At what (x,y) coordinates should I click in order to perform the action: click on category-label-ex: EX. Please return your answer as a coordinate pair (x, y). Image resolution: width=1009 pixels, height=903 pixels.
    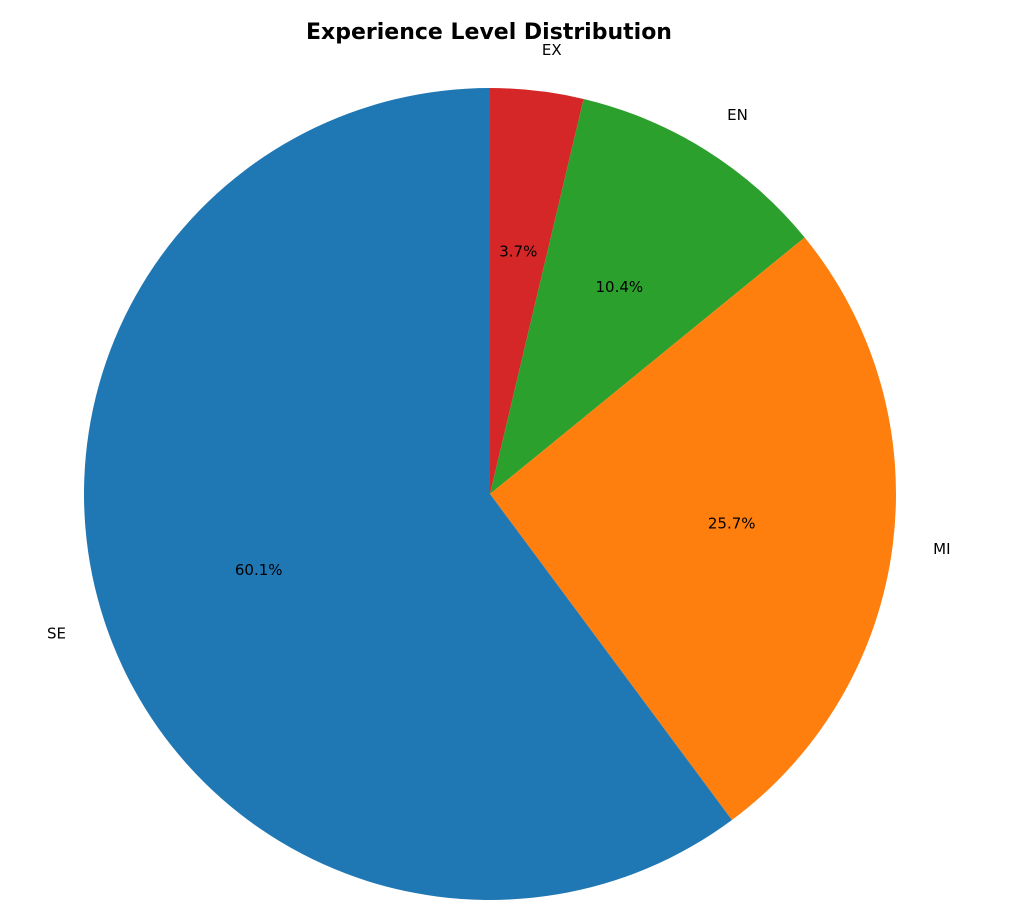
    Looking at the image, I should click on (552, 50).